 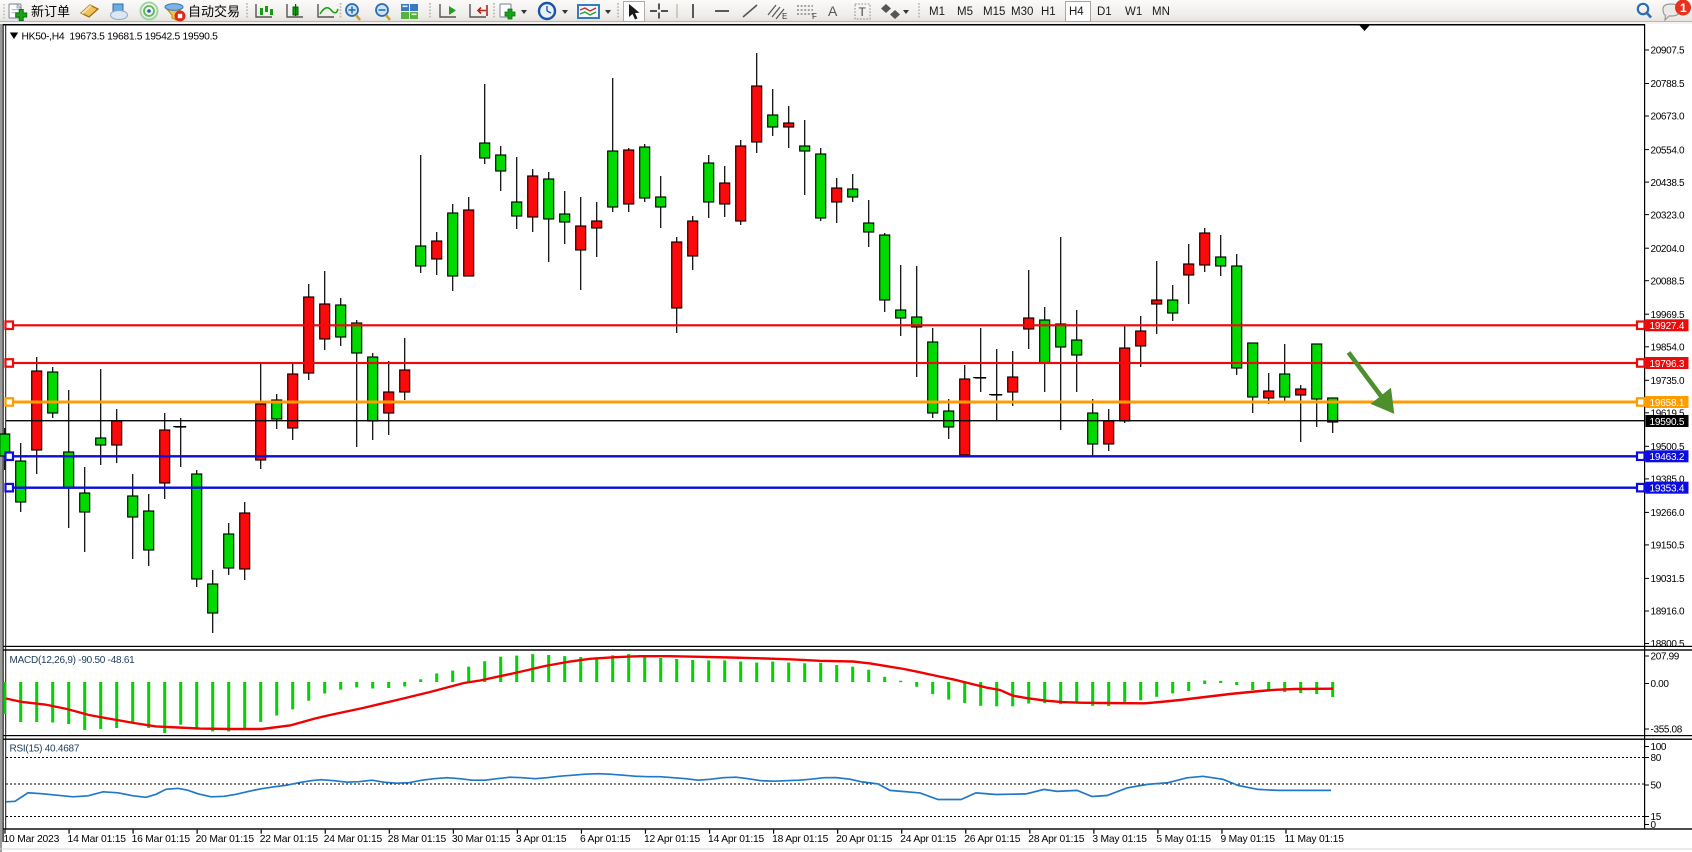 I want to click on svg-text: 20554.0, so click(x=1668, y=150).